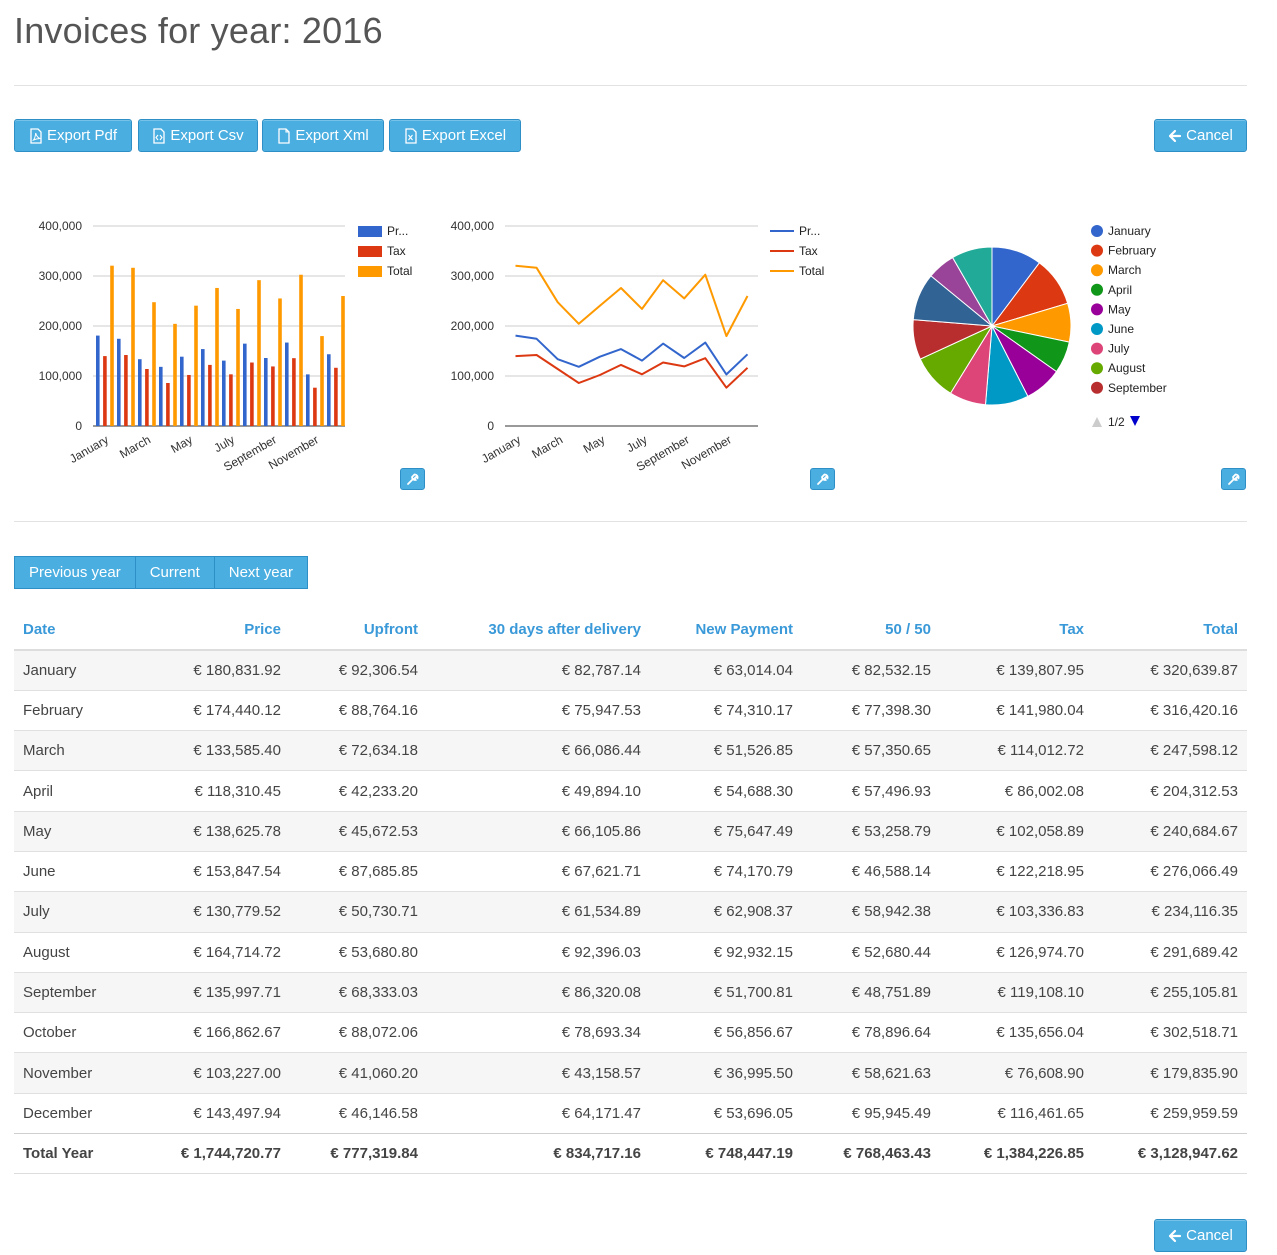  What do you see at coordinates (211, 1073) in the screenshot?
I see `cell-price: € 103,227.00` at bounding box center [211, 1073].